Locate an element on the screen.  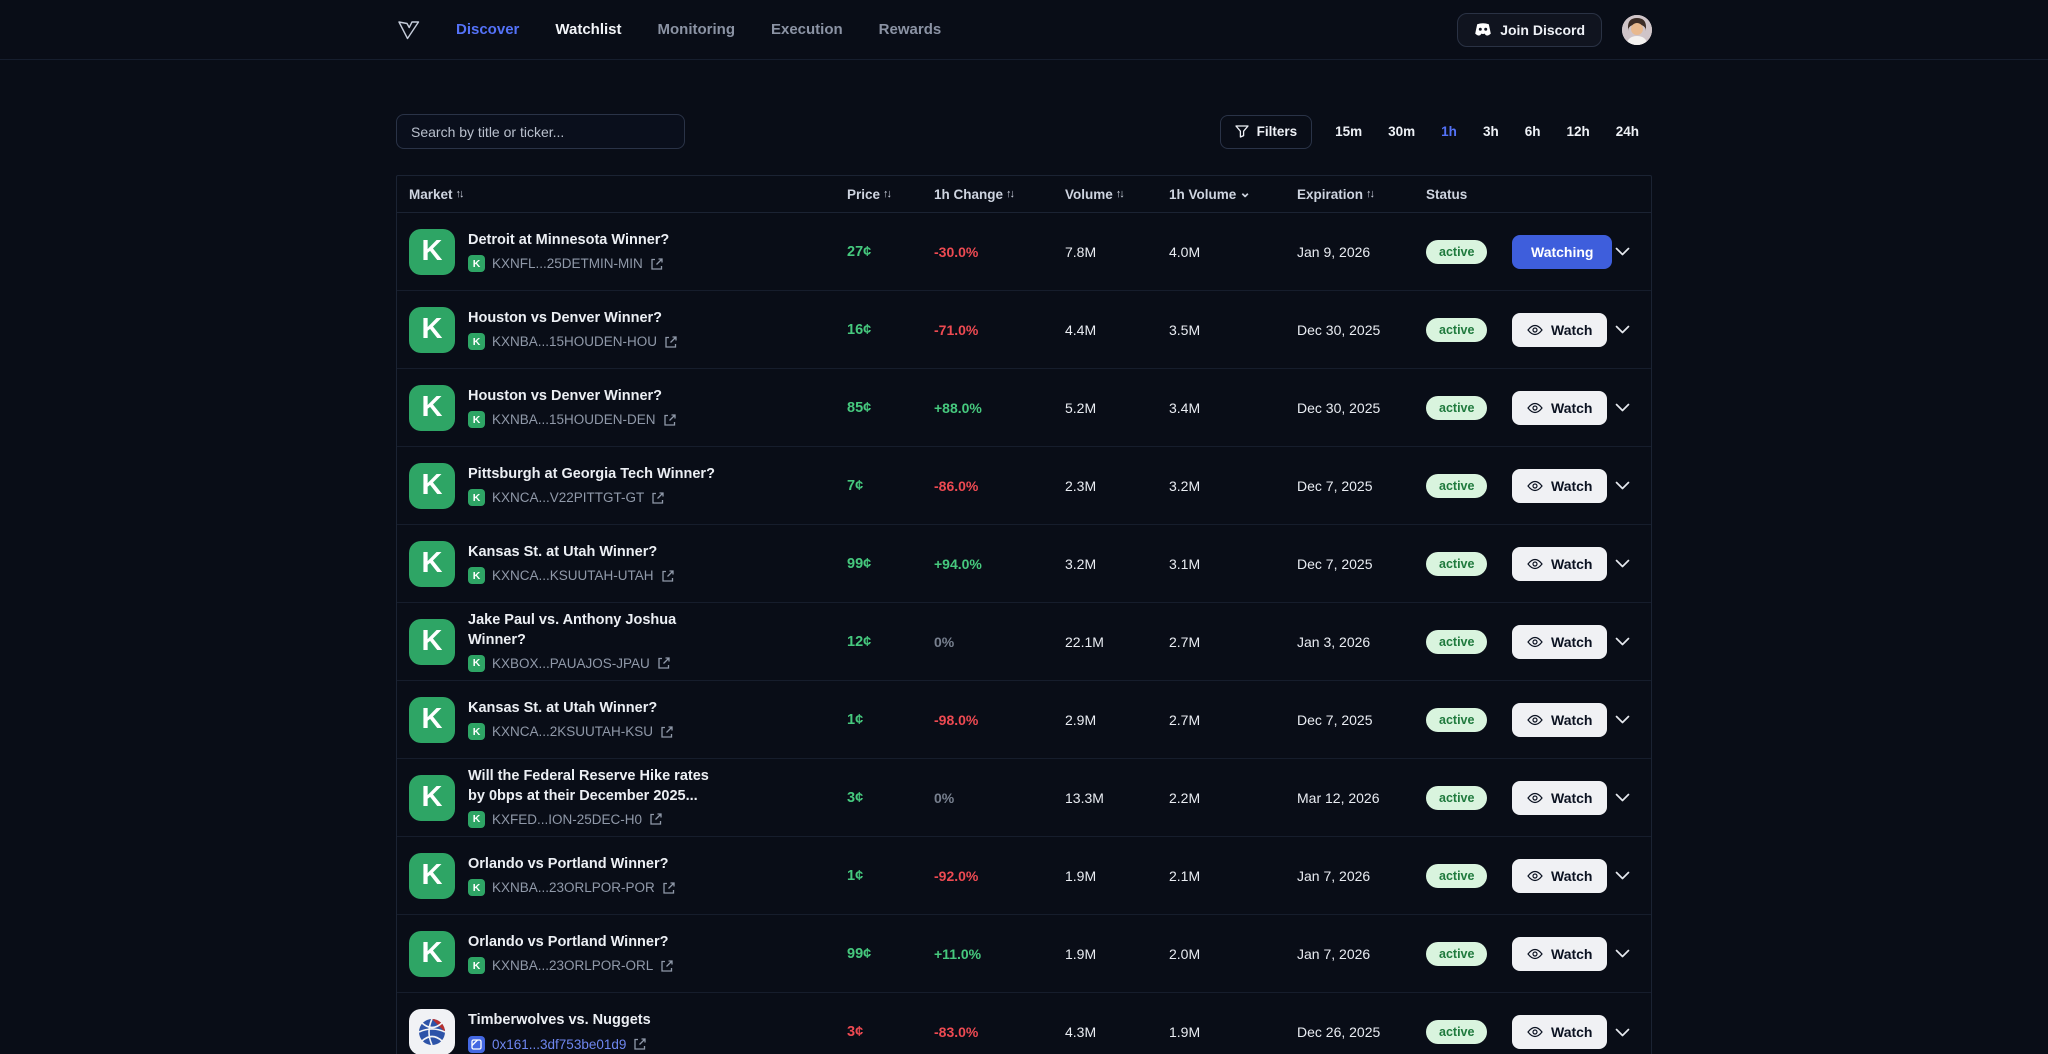
join-discord-label: Join Discord is located at coordinates (1542, 29).